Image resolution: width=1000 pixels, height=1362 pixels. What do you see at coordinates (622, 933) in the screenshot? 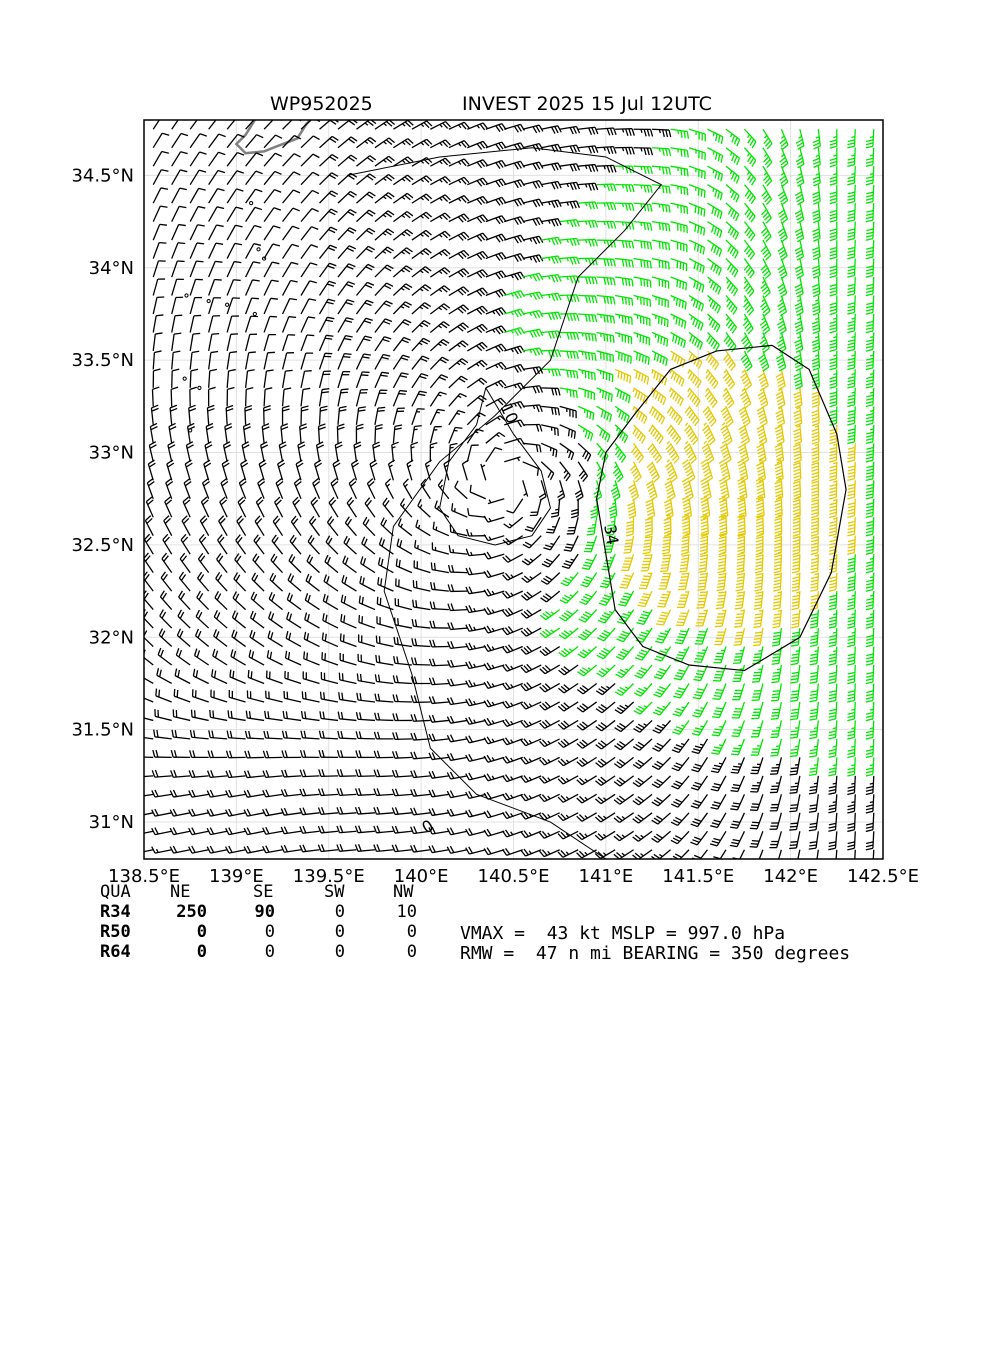
I see `intensity-info: VMAX = 43 kt MSLP = 997.0 hPa` at bounding box center [622, 933].